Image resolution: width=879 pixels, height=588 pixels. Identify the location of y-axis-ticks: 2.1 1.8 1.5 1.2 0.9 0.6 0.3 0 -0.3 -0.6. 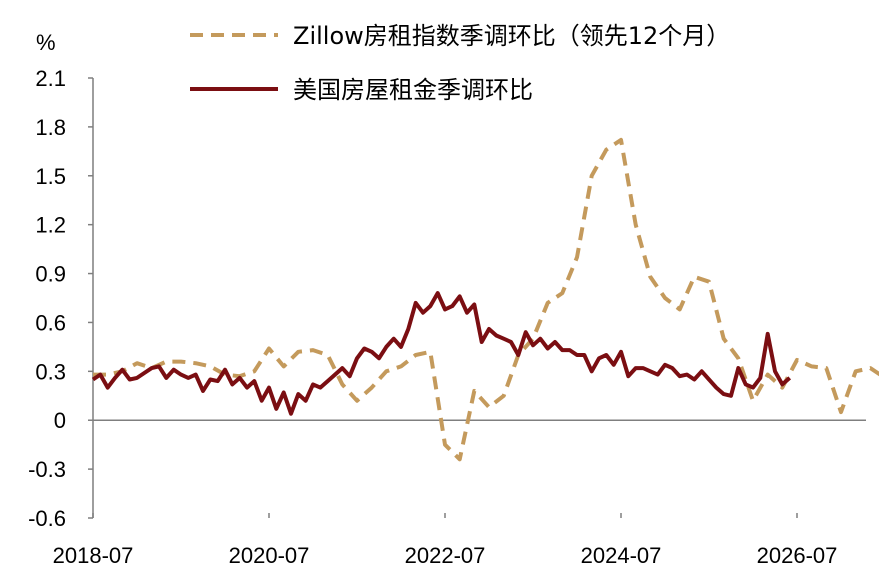
(60, 298).